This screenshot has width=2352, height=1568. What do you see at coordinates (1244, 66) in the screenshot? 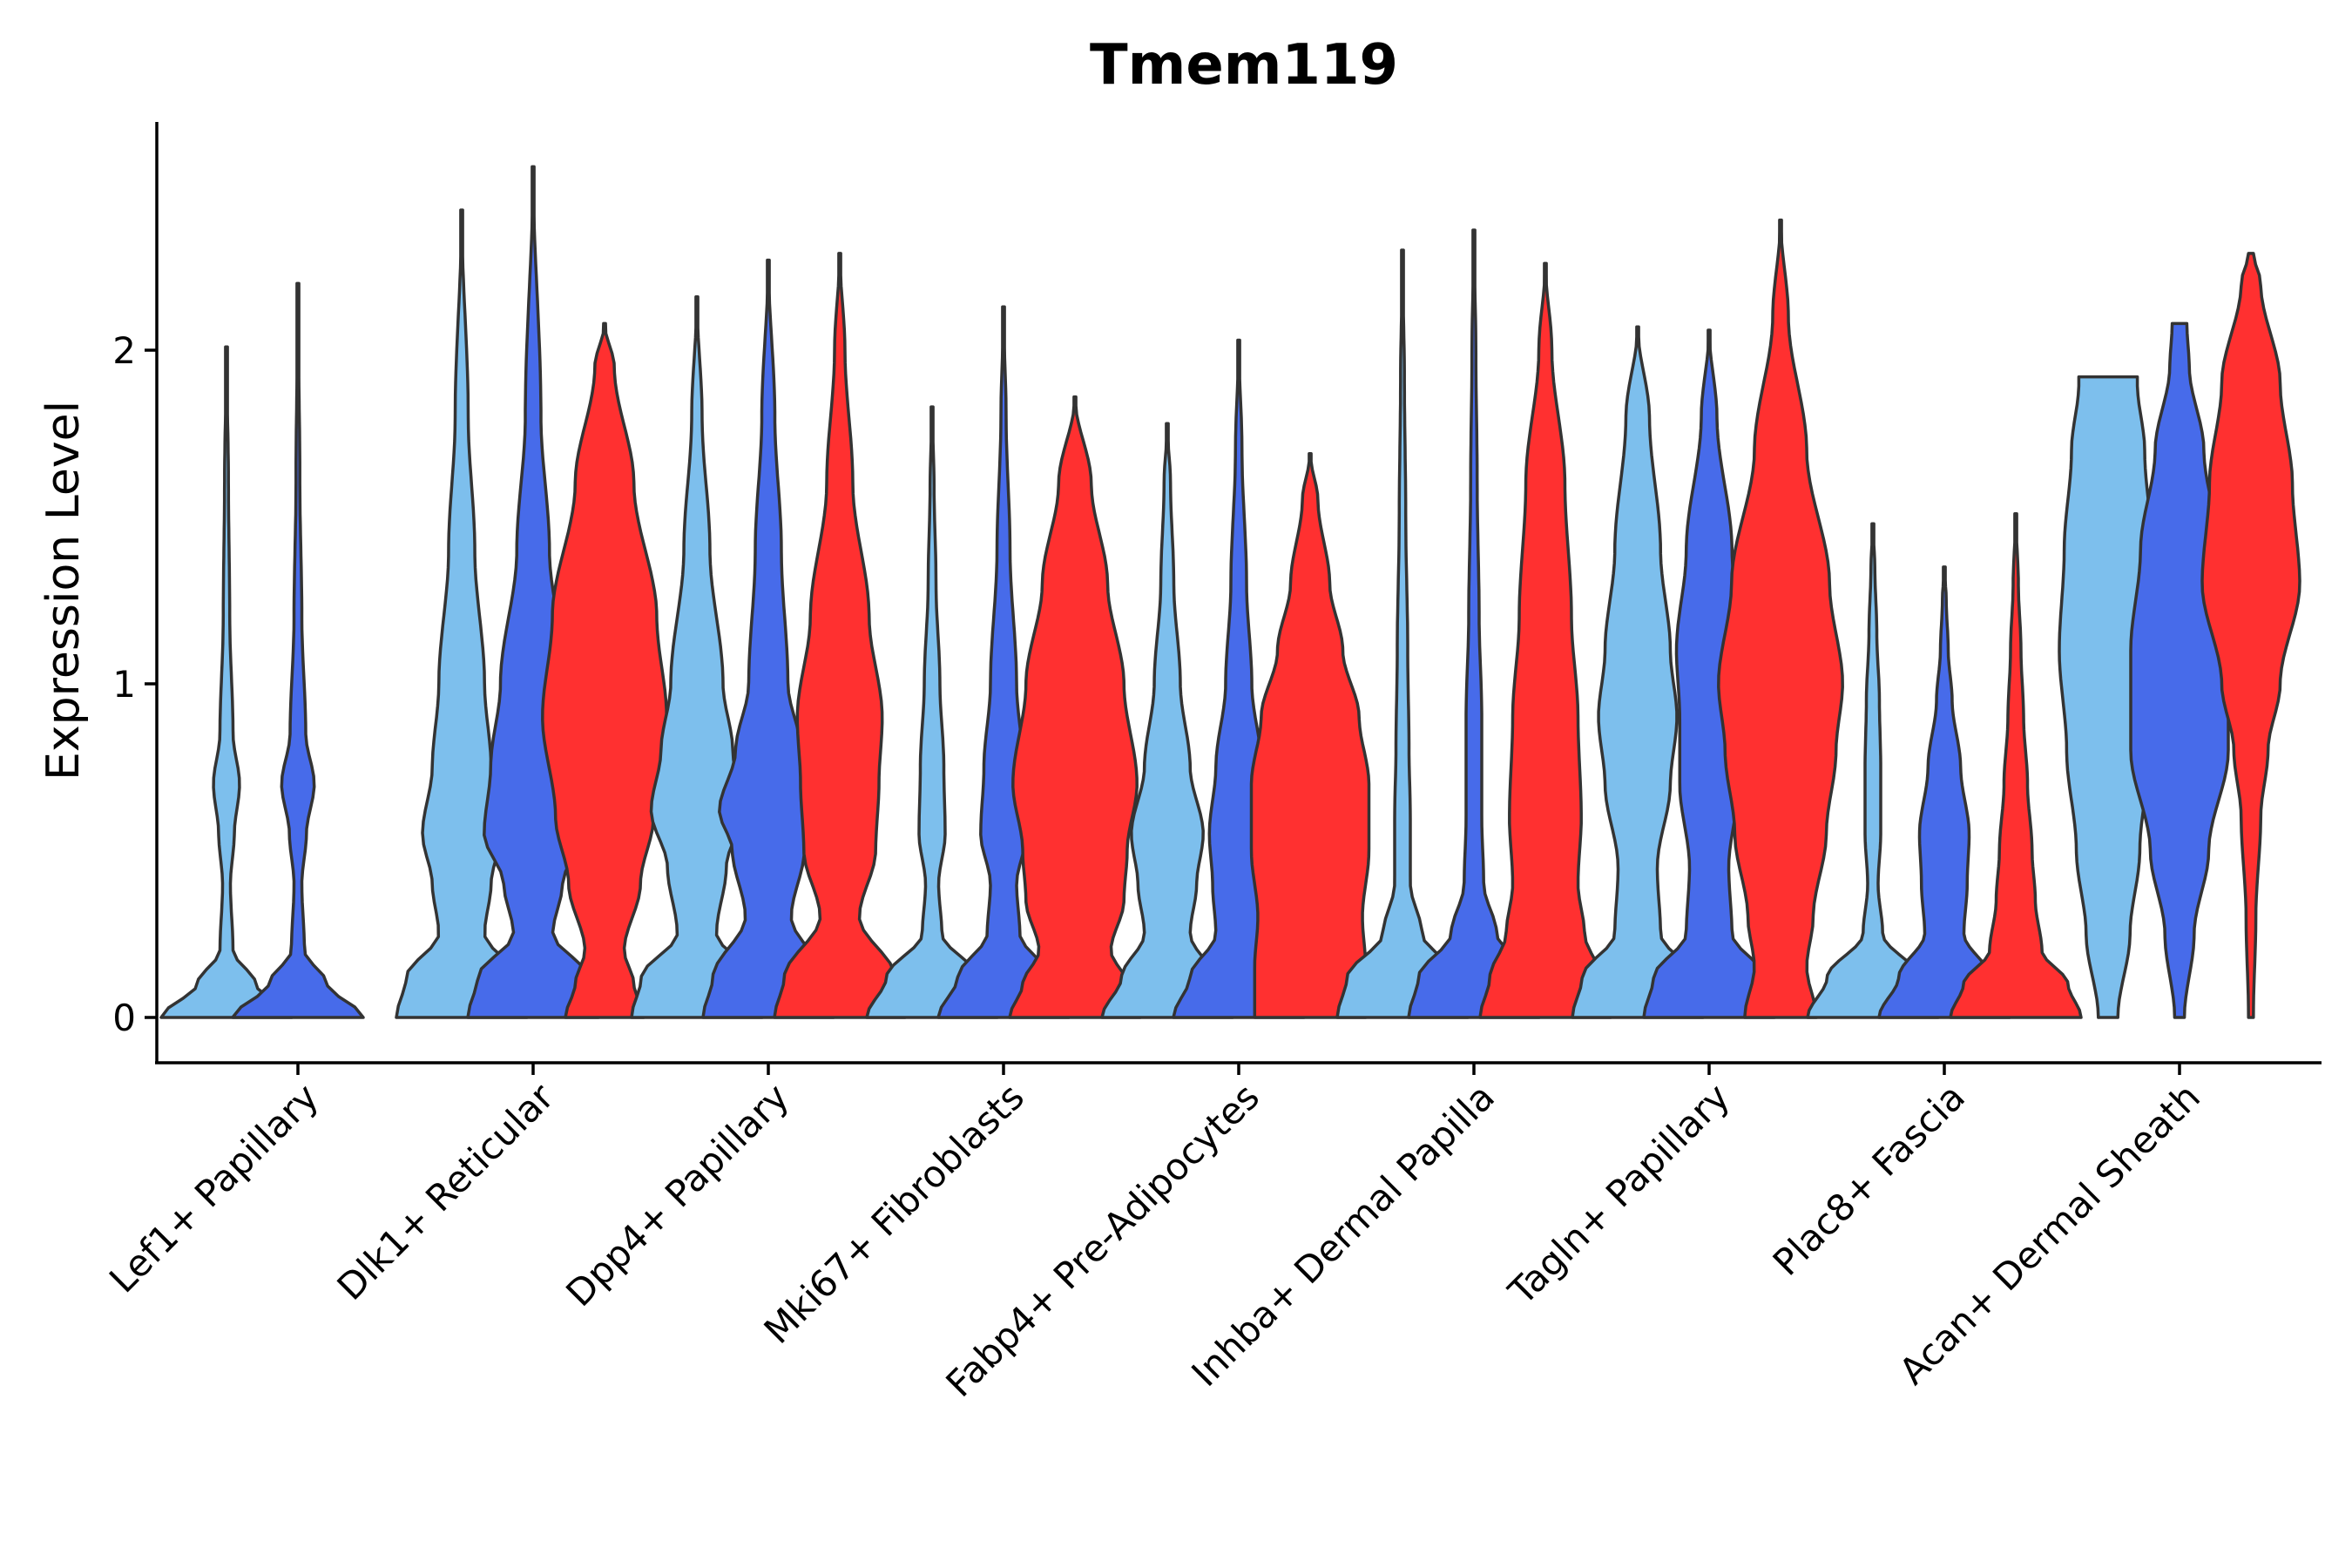
I see `chart-title: Tmem119` at bounding box center [1244, 66].